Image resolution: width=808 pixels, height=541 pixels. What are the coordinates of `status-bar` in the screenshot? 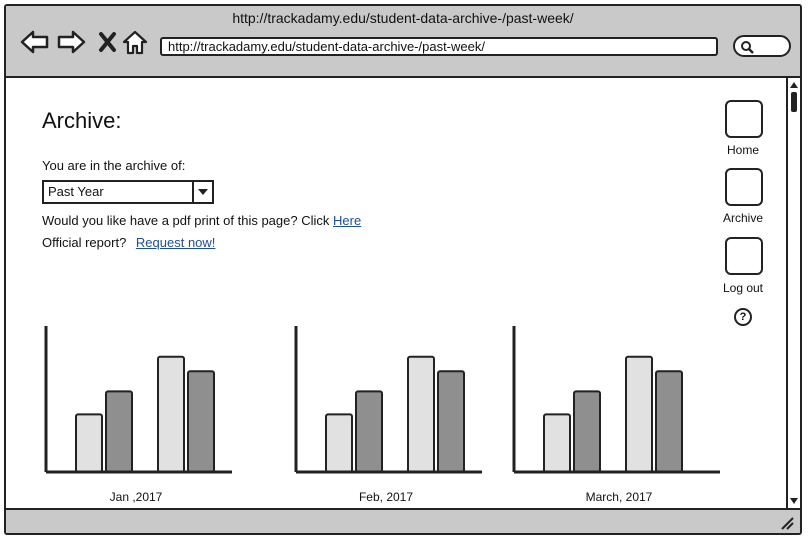 It's located at (403, 520).